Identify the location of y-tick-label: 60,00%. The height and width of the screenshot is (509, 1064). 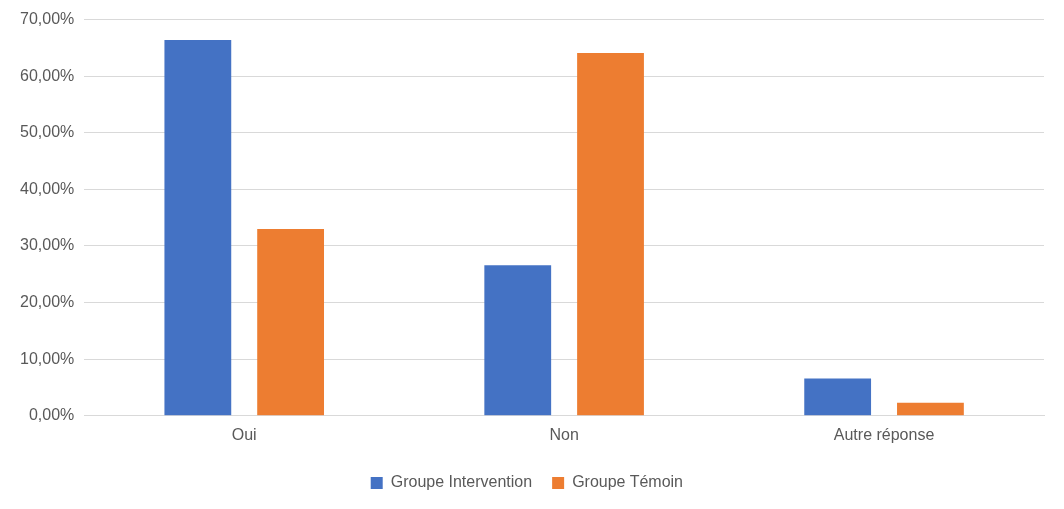
(47, 75).